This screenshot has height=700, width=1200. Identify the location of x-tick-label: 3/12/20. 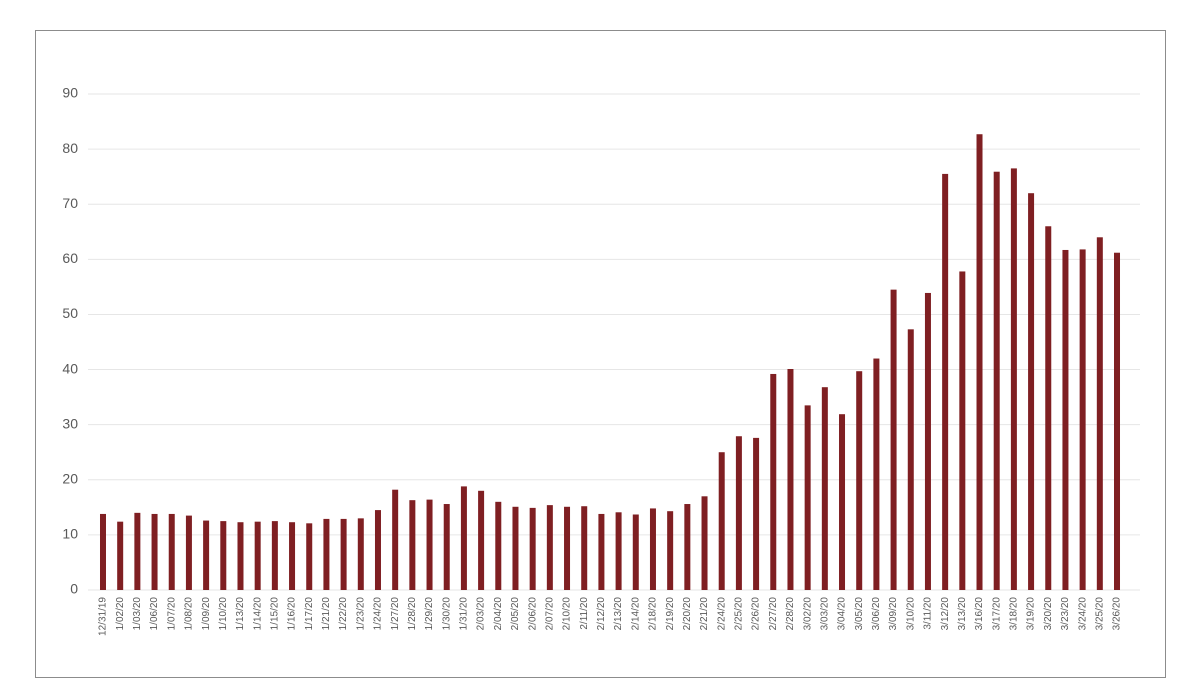
(945, 614).